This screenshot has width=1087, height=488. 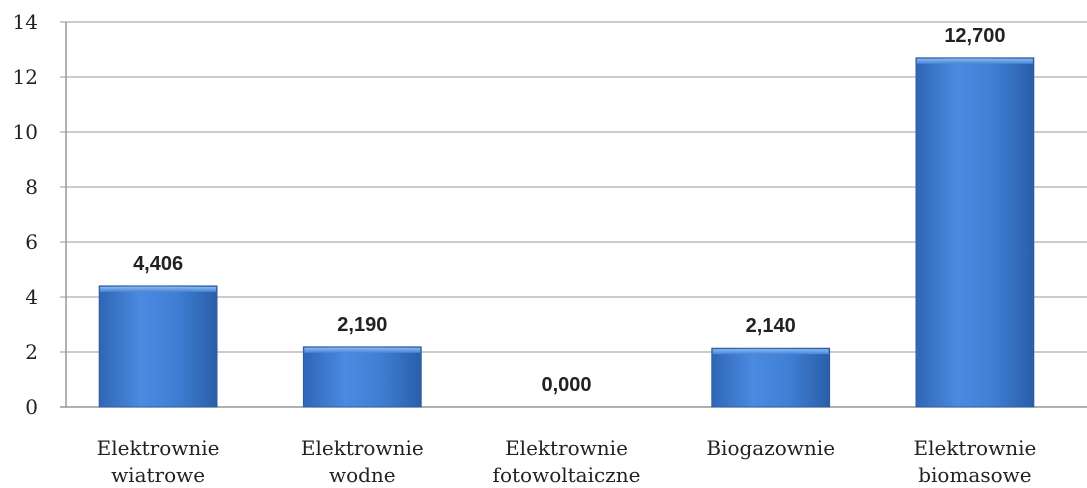 I want to click on y-tick-label: 12, so click(x=25, y=77).